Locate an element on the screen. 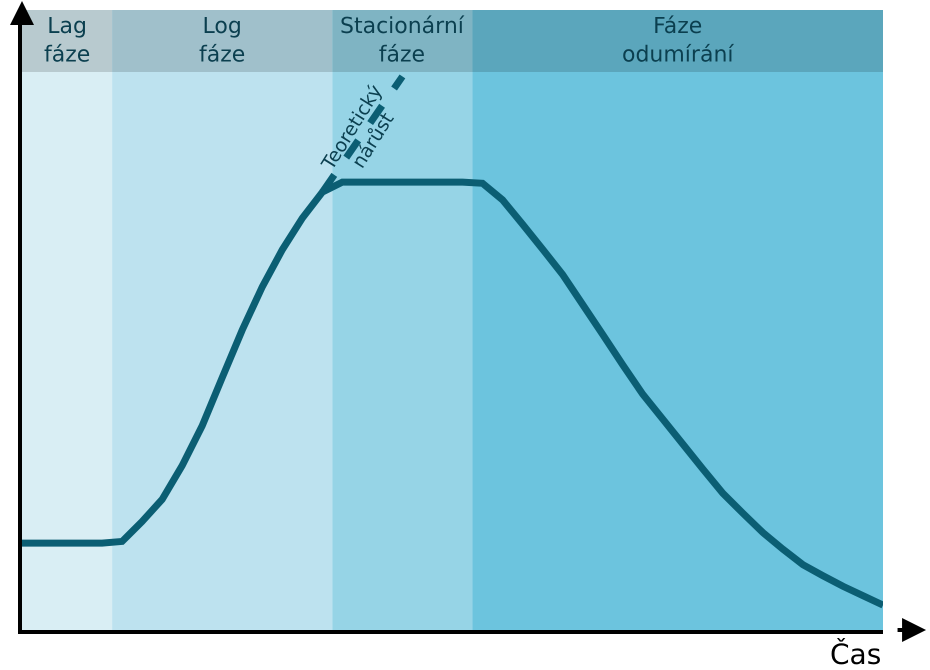  x-axis-title: Čas is located at coordinates (856, 654).